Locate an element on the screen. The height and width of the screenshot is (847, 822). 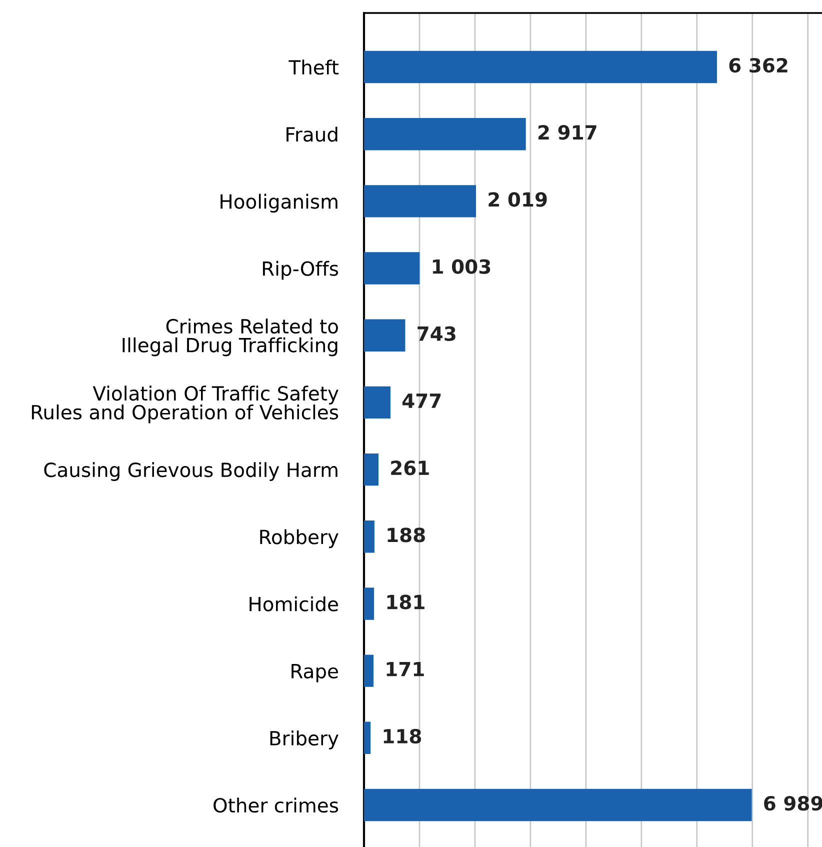
data-label: 188 is located at coordinates (406, 535).